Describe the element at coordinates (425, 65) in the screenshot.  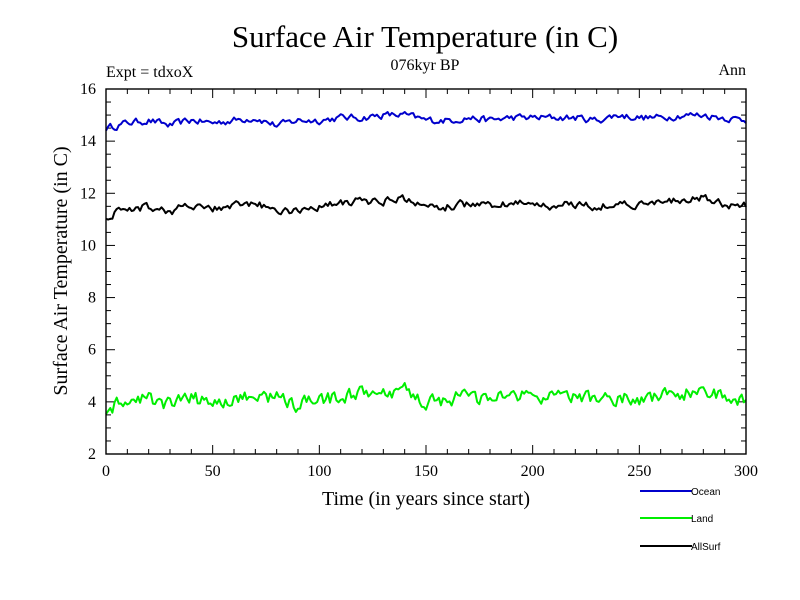
I see `chart-subtitle: 076kyr BP` at that location.